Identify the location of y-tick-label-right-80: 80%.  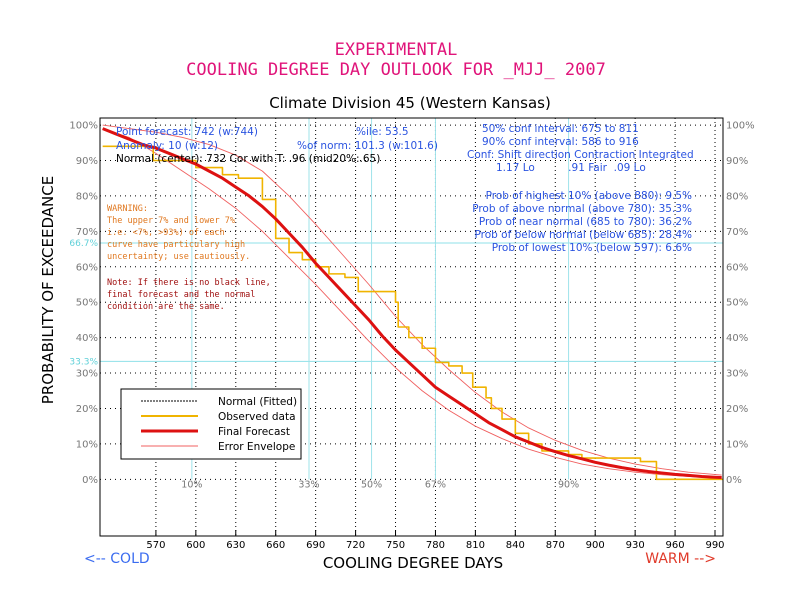
(737, 196).